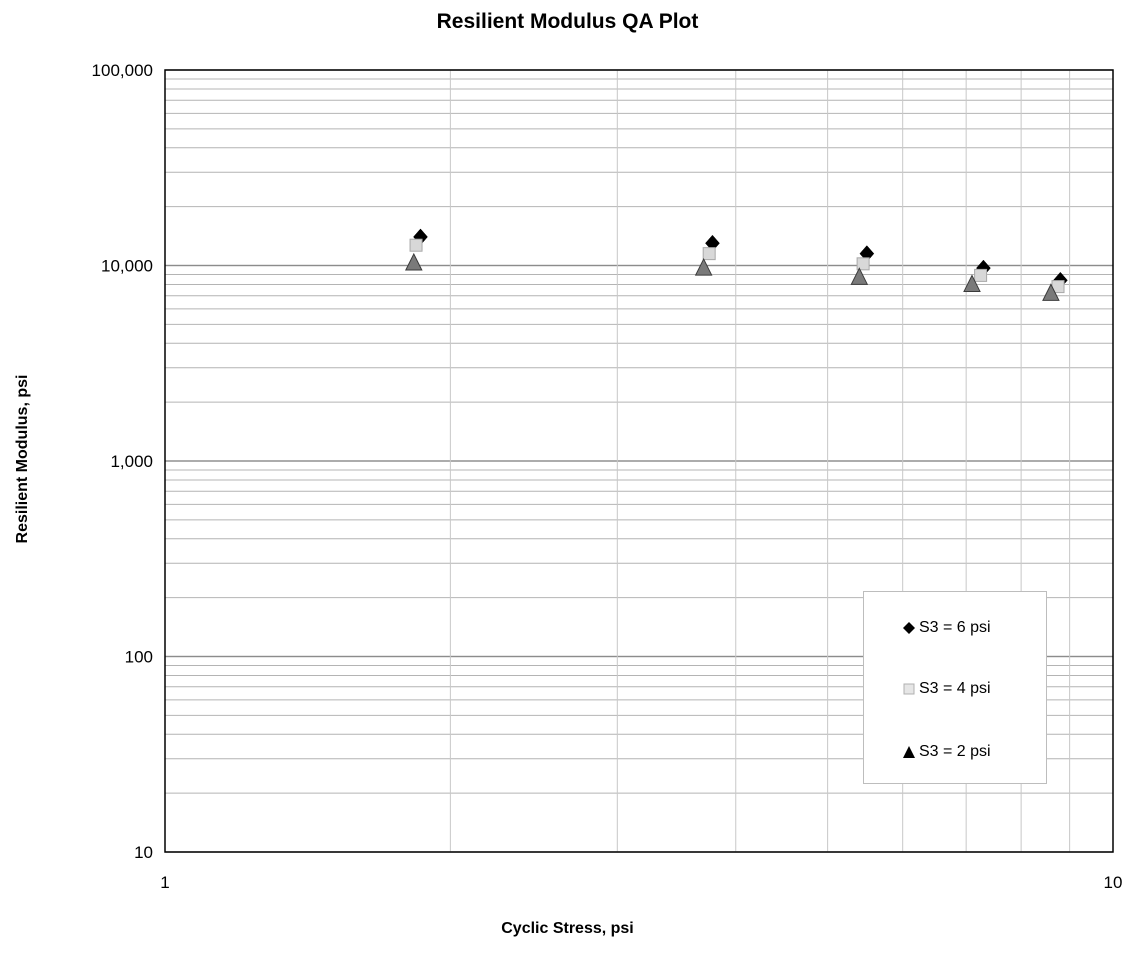 The image size is (1135, 953). What do you see at coordinates (567, 928) in the screenshot?
I see `x-axis-label: Cyclic Stress, psi` at bounding box center [567, 928].